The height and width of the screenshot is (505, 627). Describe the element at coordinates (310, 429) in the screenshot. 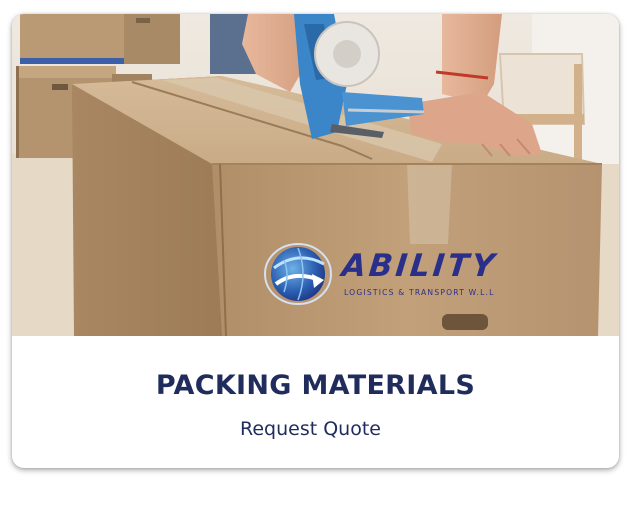

I see `request-quote-link: Request Quote` at that location.